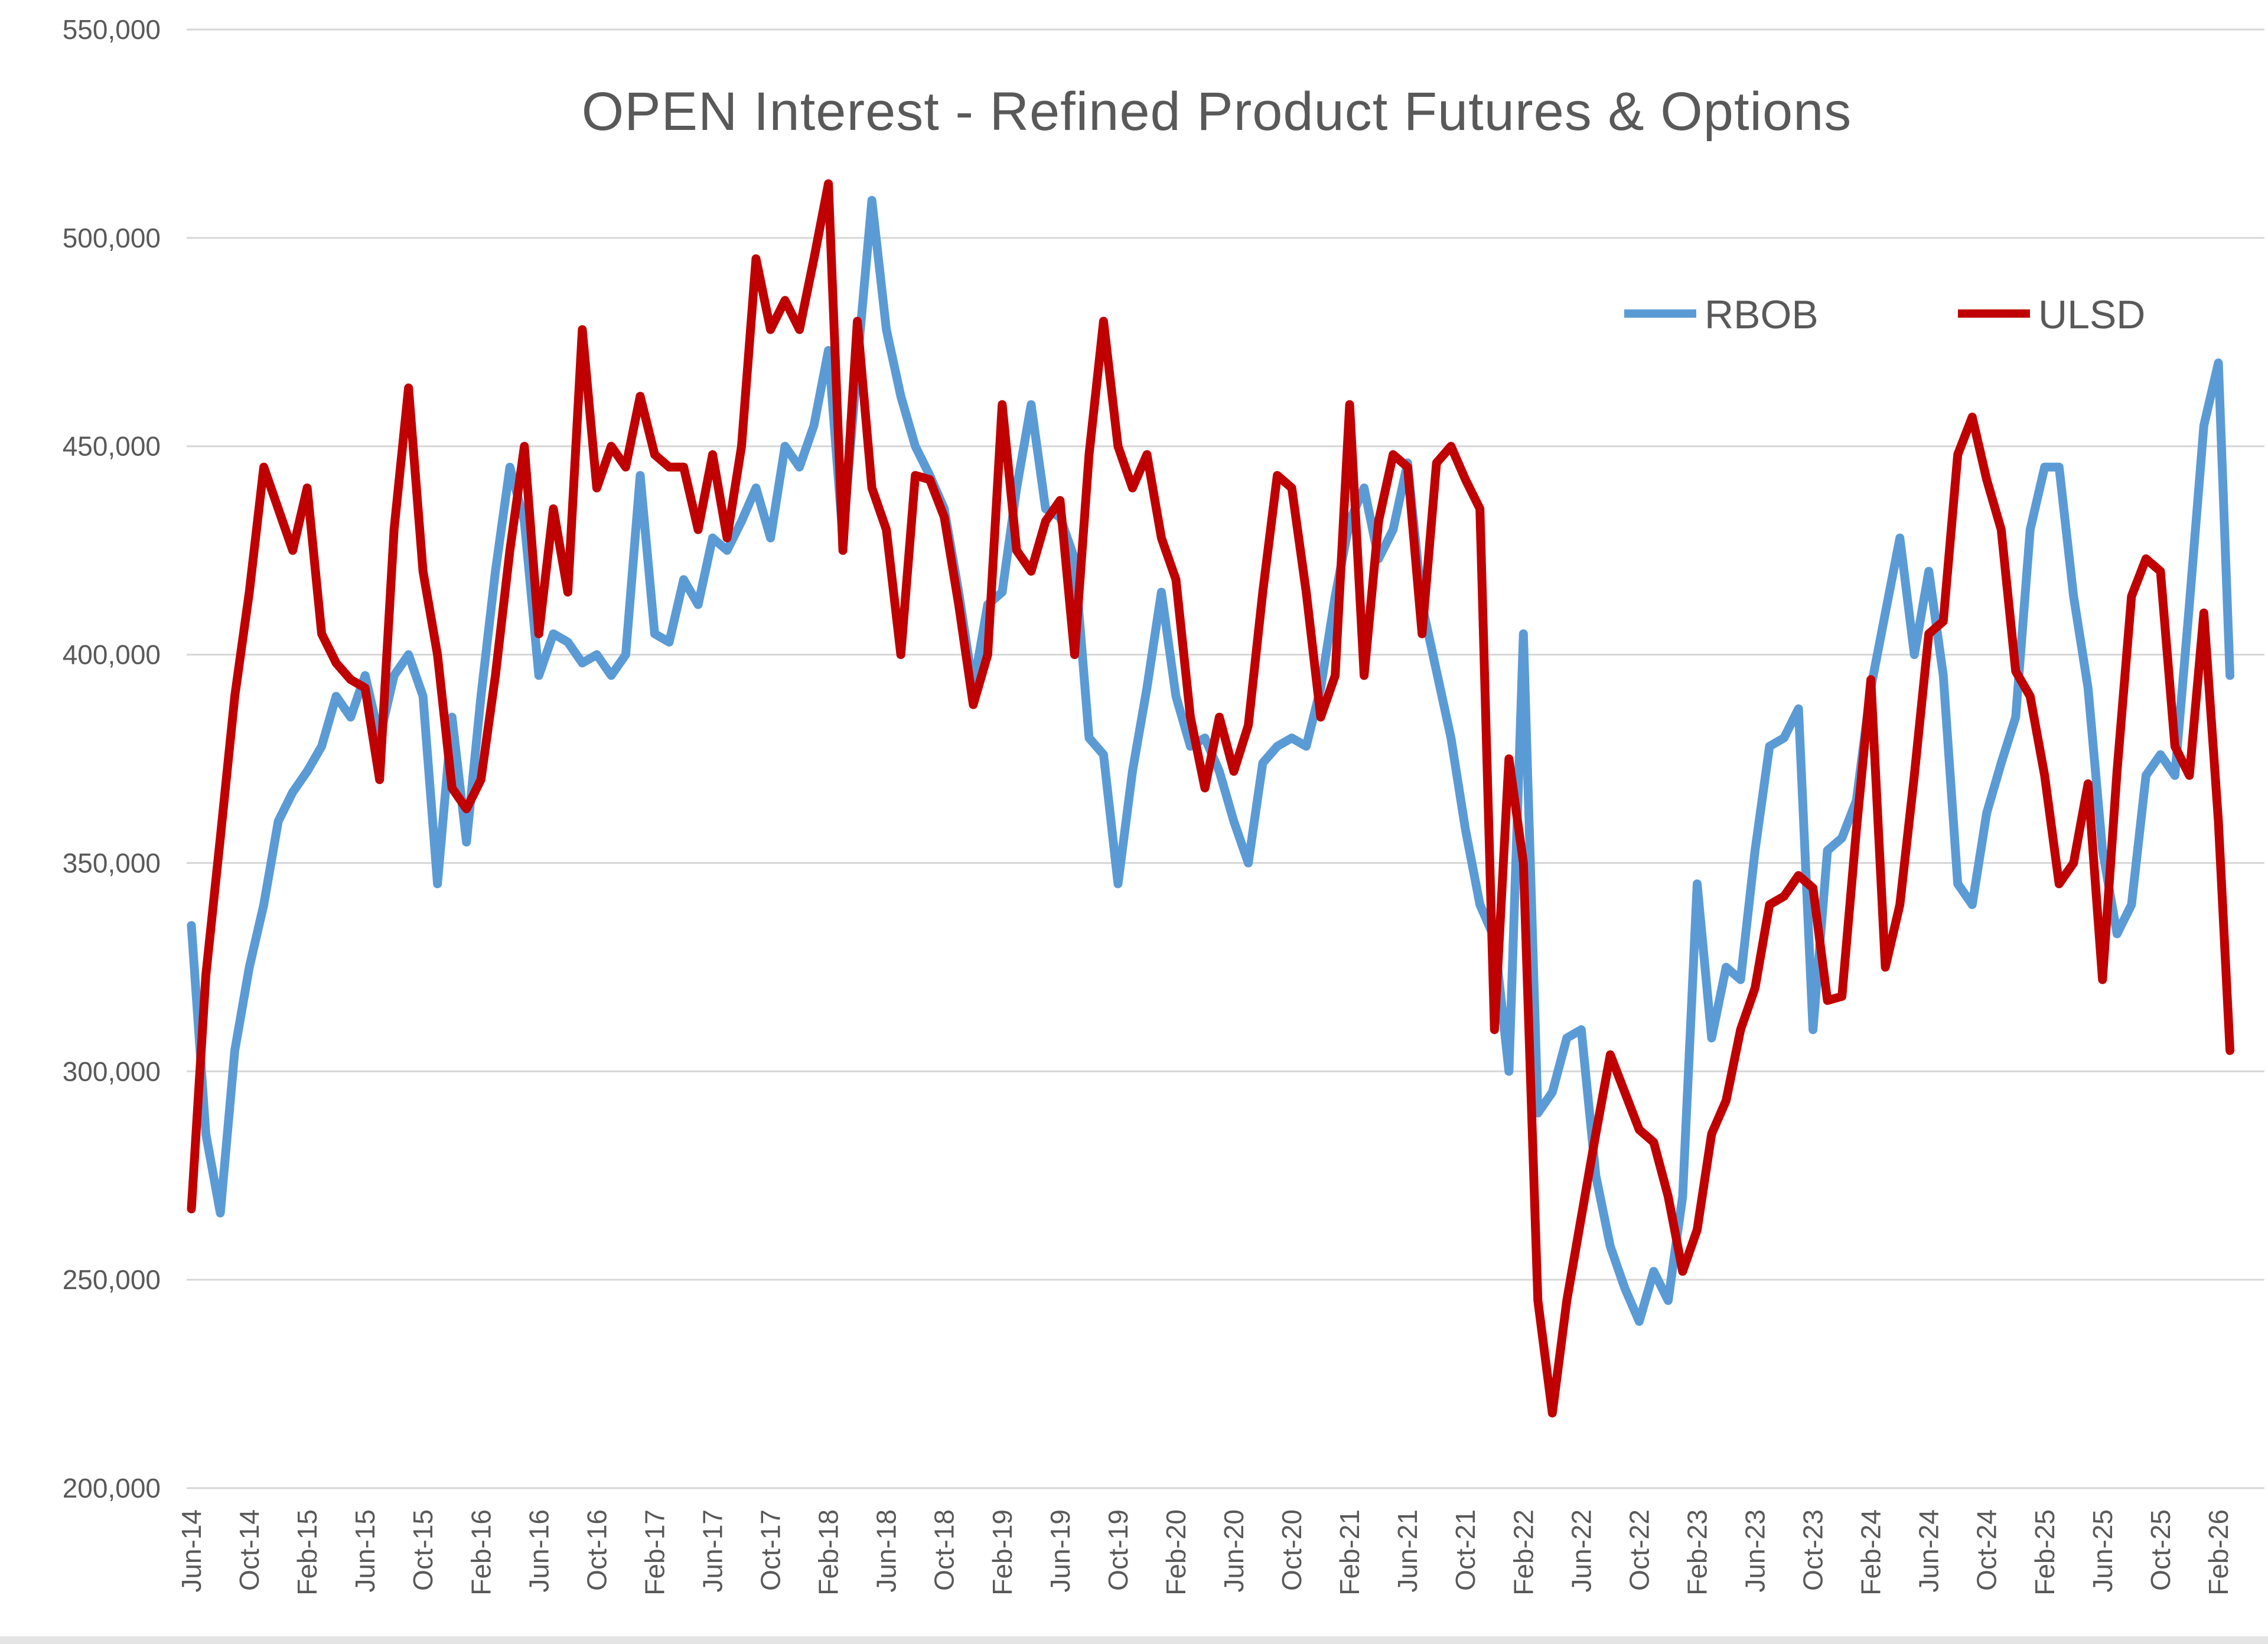  I want to click on x-tick-label: Oct-22, so click(1639, 1550).